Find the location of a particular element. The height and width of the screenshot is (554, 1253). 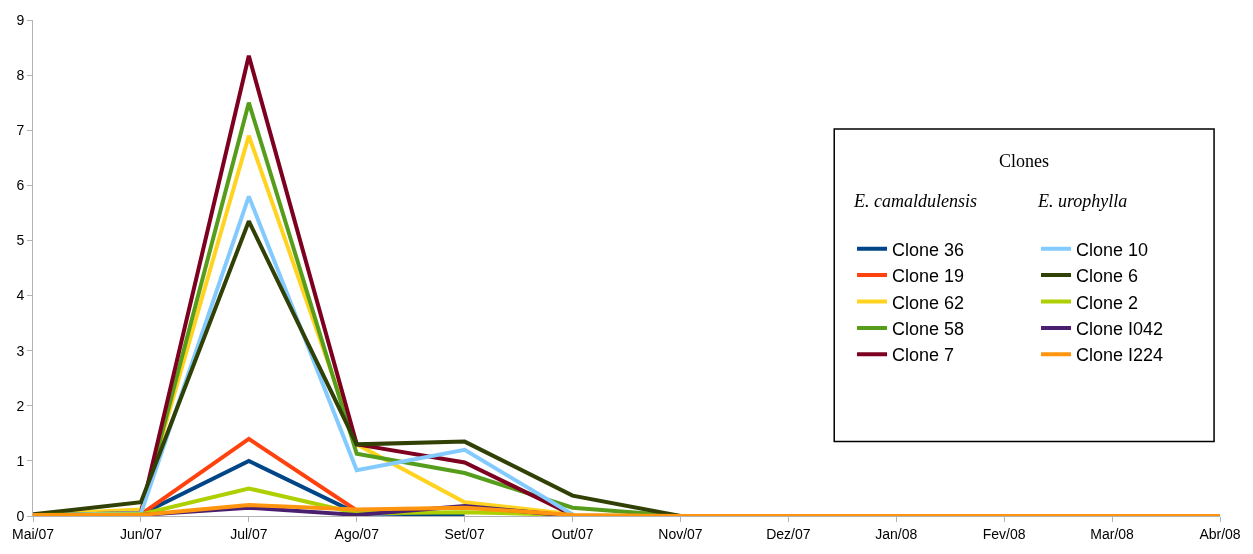

y-tick-label: 8 is located at coordinates (20, 75).